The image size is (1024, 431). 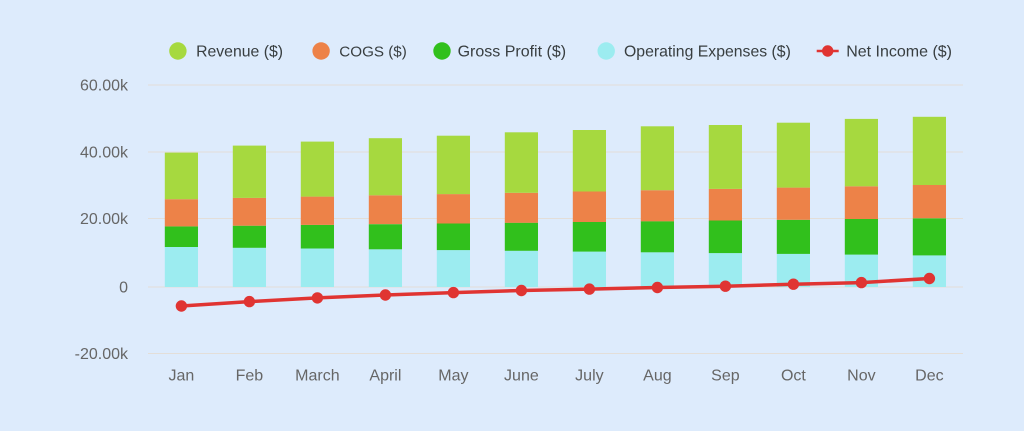 What do you see at coordinates (104, 153) in the screenshot?
I see `svg-text: 40.00k` at bounding box center [104, 153].